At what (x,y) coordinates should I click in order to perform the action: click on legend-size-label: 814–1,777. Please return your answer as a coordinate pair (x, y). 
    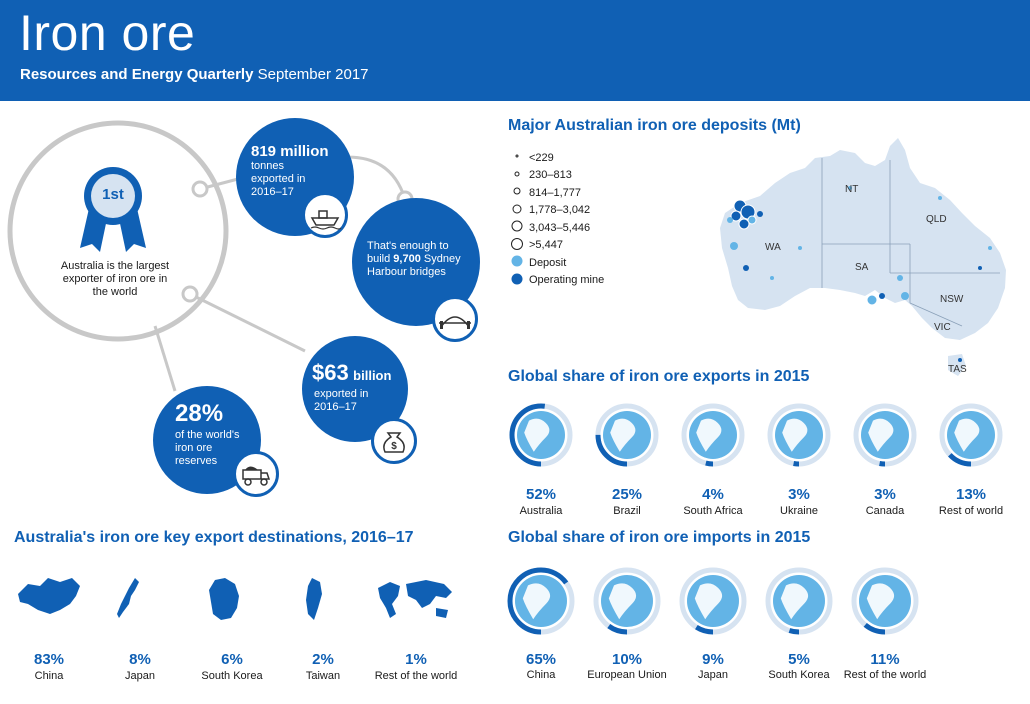
    Looking at the image, I should click on (555, 192).